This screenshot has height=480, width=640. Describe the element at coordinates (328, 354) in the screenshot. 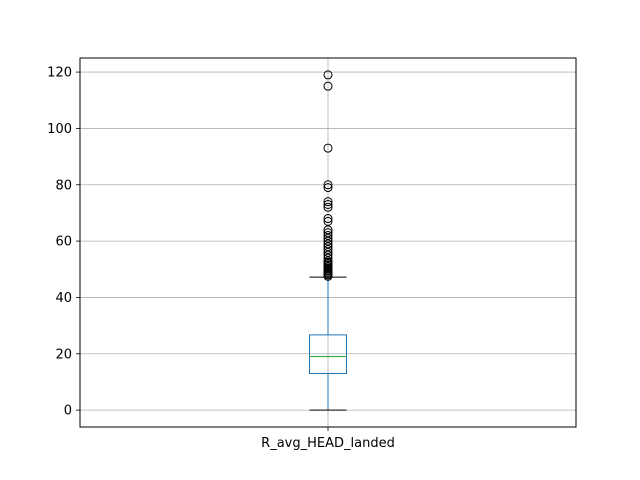

I see `iqr-box` at that location.